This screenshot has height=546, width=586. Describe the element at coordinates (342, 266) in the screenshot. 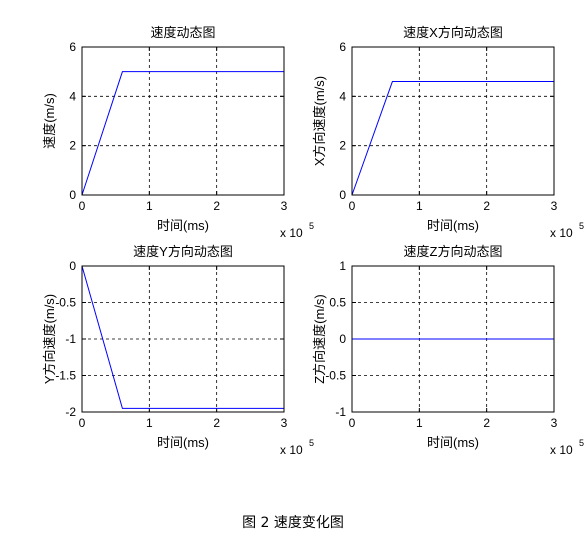

I see `y-tick-label: 1` at that location.